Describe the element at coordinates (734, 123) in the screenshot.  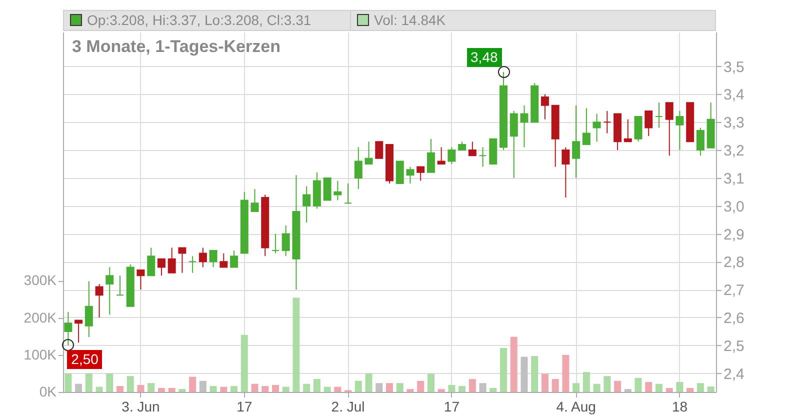
I see `y-tick-label: 3,3` at that location.